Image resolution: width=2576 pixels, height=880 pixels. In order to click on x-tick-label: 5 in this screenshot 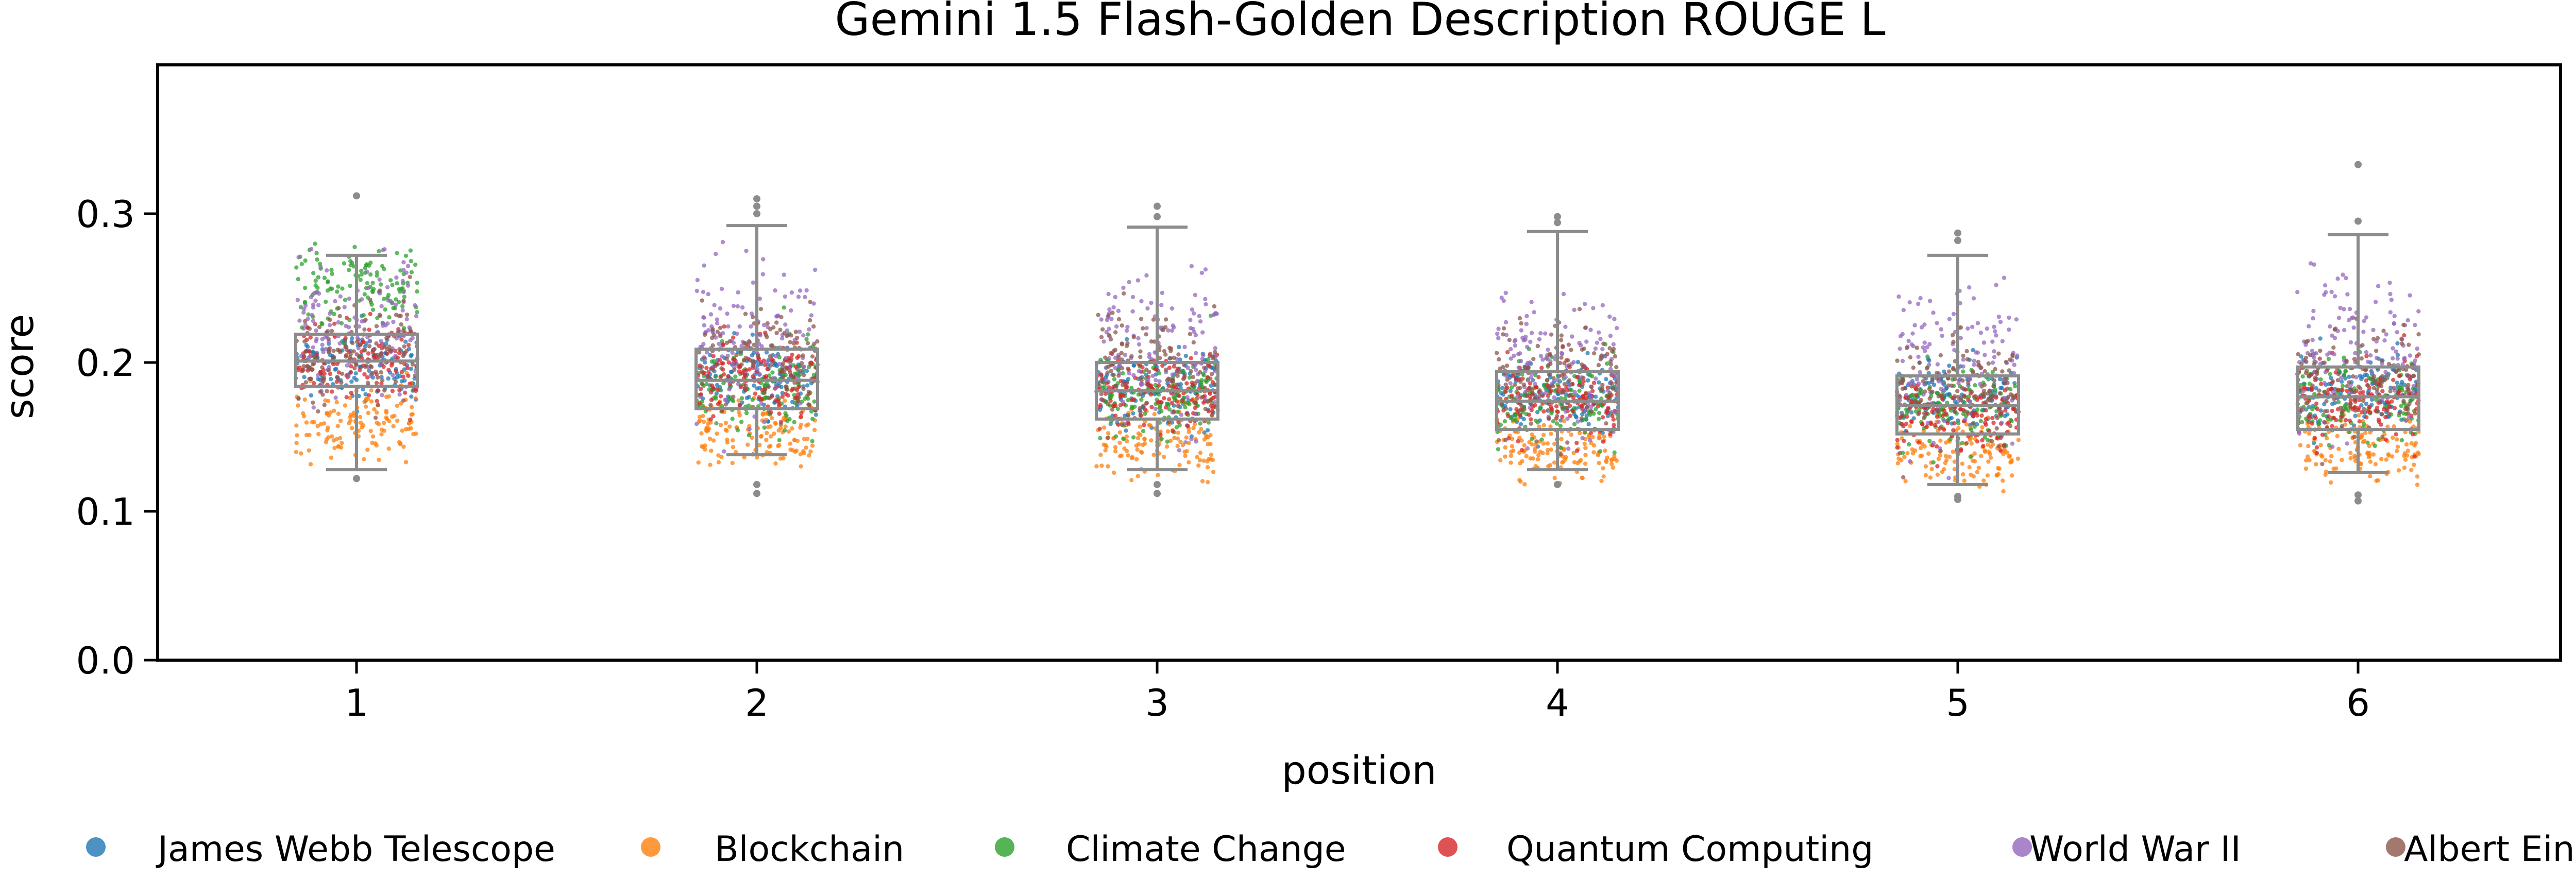, I will do `click(1958, 703)`.